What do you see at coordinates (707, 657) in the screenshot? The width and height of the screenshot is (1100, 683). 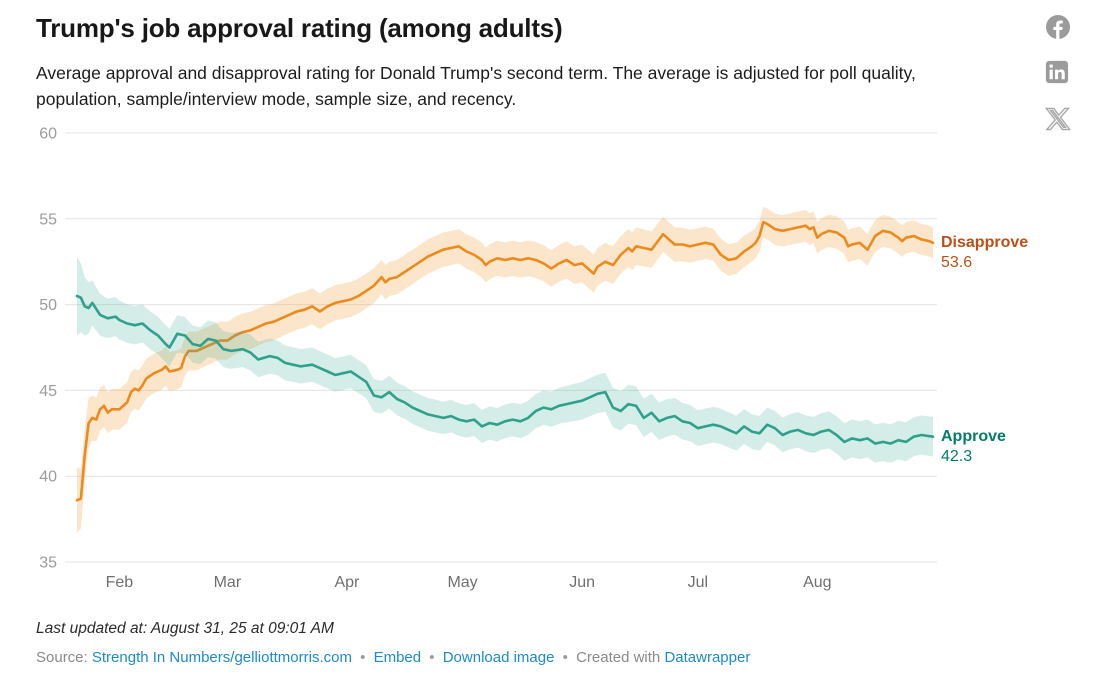 I see `datawrapper-link: Datawrapper` at bounding box center [707, 657].